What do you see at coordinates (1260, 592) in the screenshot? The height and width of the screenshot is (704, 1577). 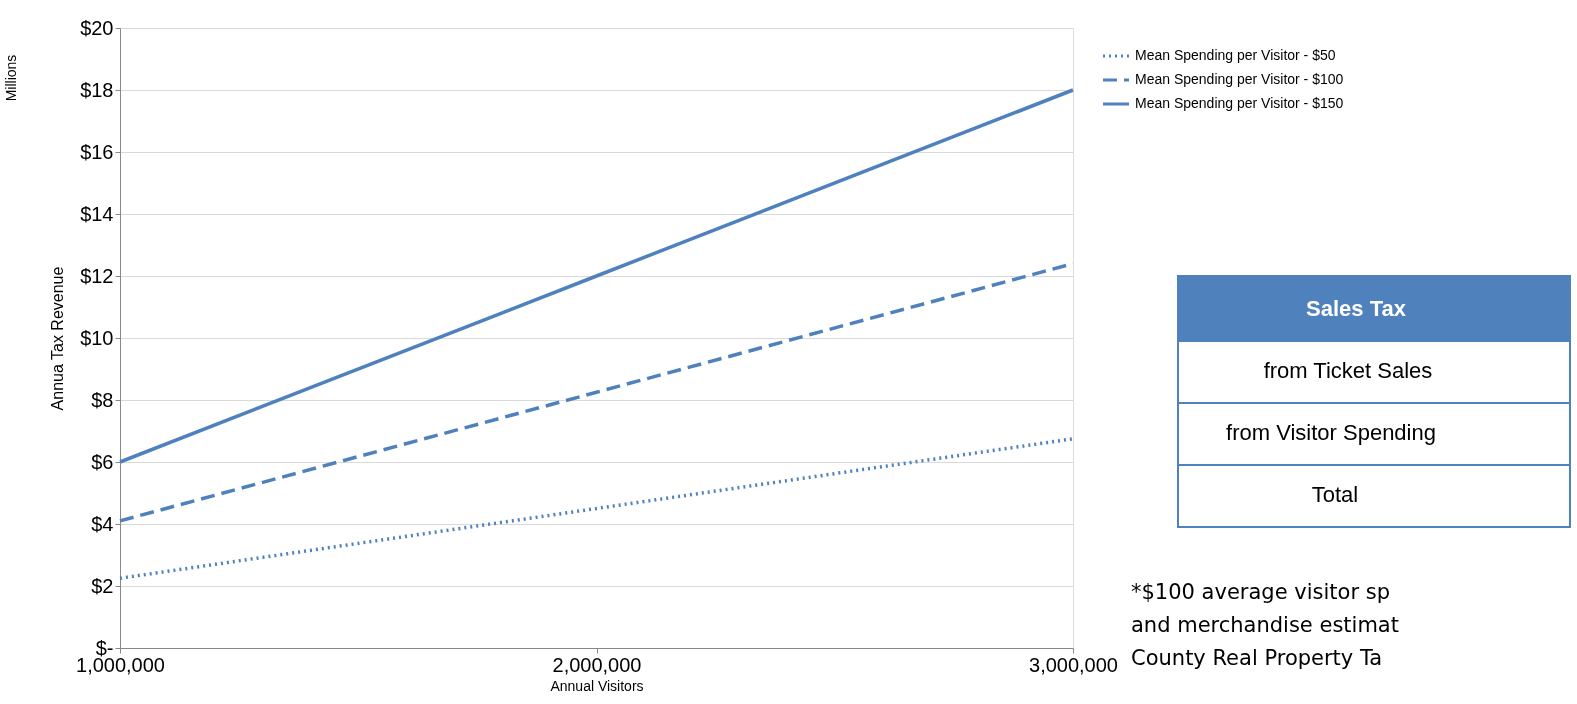 I see `text: *$100 average visitor sp` at bounding box center [1260, 592].